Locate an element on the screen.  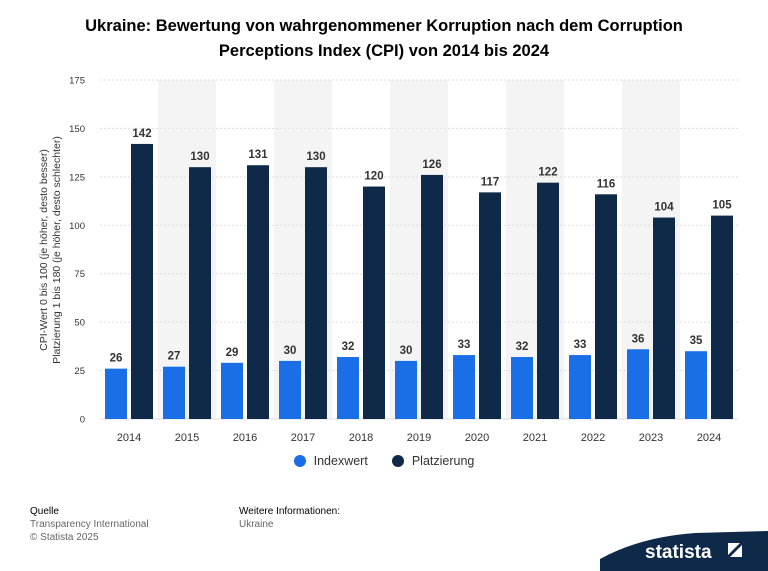
y-tick-label: 75 is located at coordinates (79, 274).